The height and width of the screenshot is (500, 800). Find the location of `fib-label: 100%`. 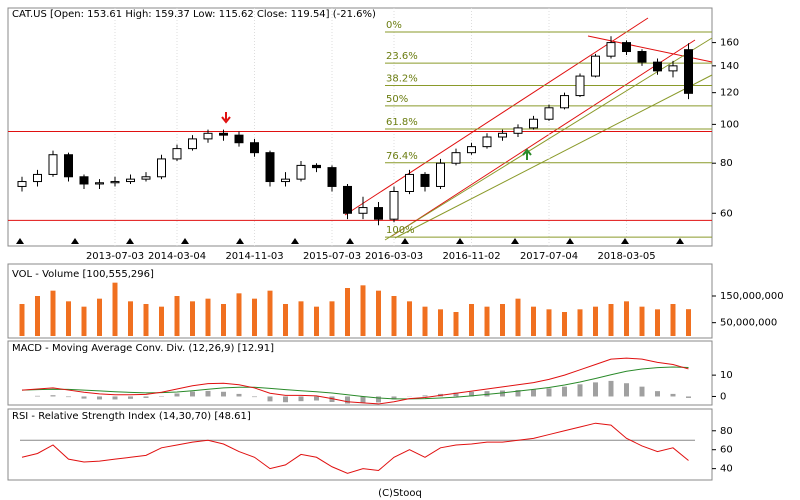

fib-label: 100% is located at coordinates (400, 230).